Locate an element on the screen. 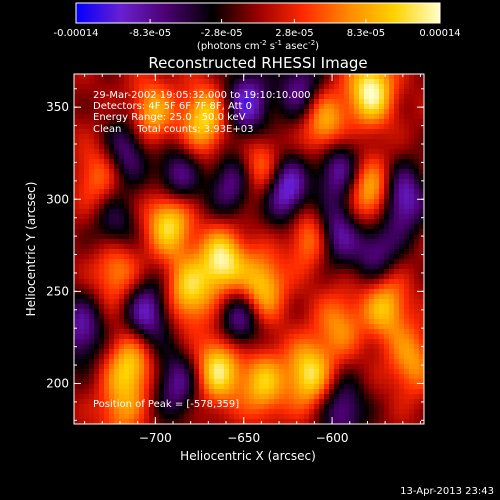  colorbar-gradient is located at coordinates (258, 13).